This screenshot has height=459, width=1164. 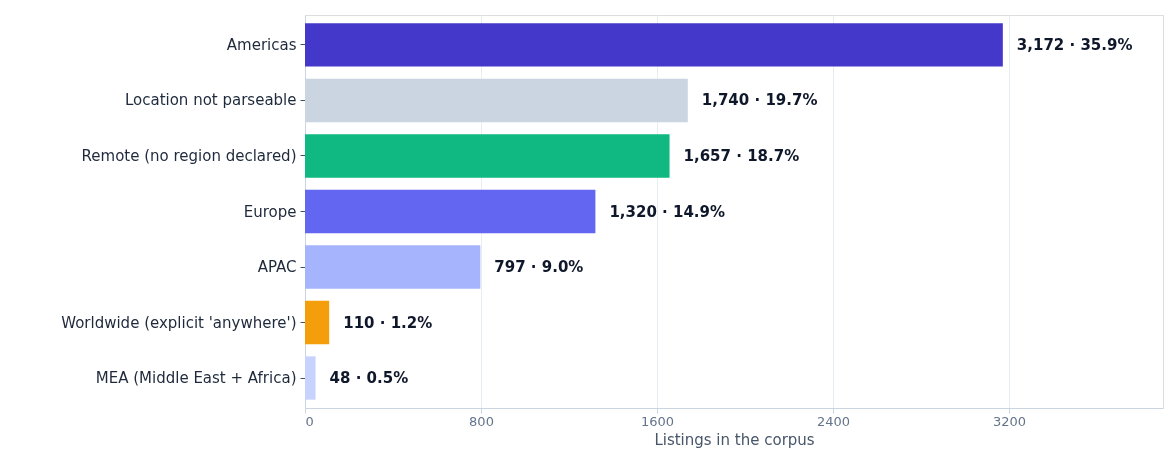 What do you see at coordinates (196, 378) in the screenshot?
I see `y-tick-label: MEA (Middle East + Africa)` at bounding box center [196, 378].